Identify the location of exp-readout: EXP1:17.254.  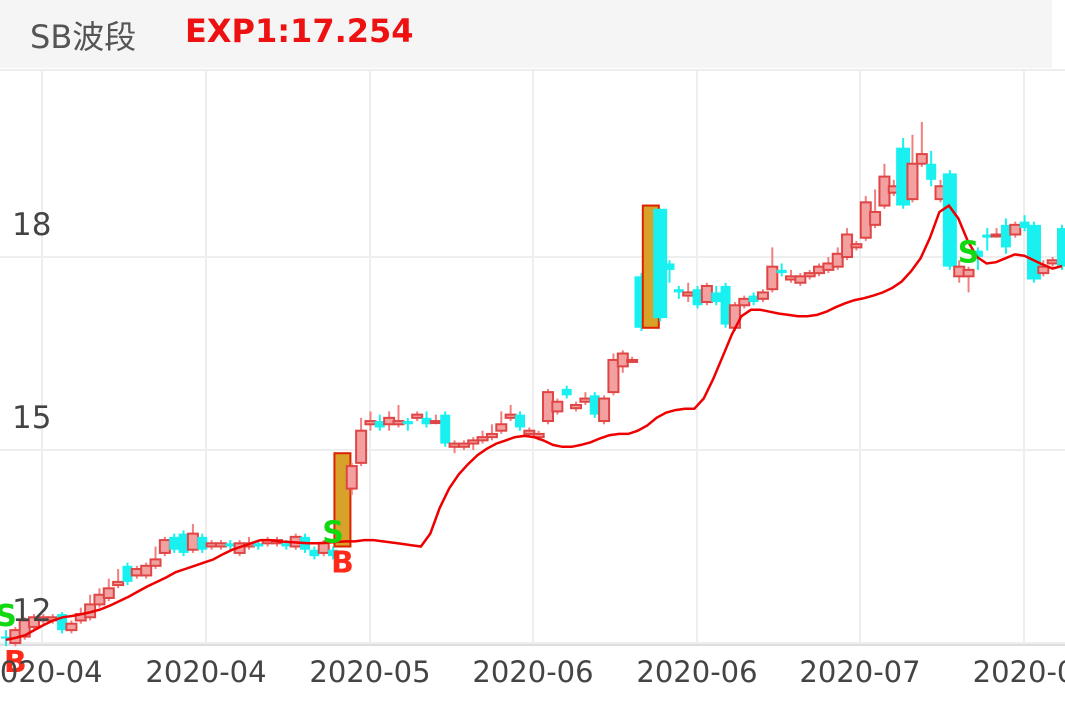
(299, 31).